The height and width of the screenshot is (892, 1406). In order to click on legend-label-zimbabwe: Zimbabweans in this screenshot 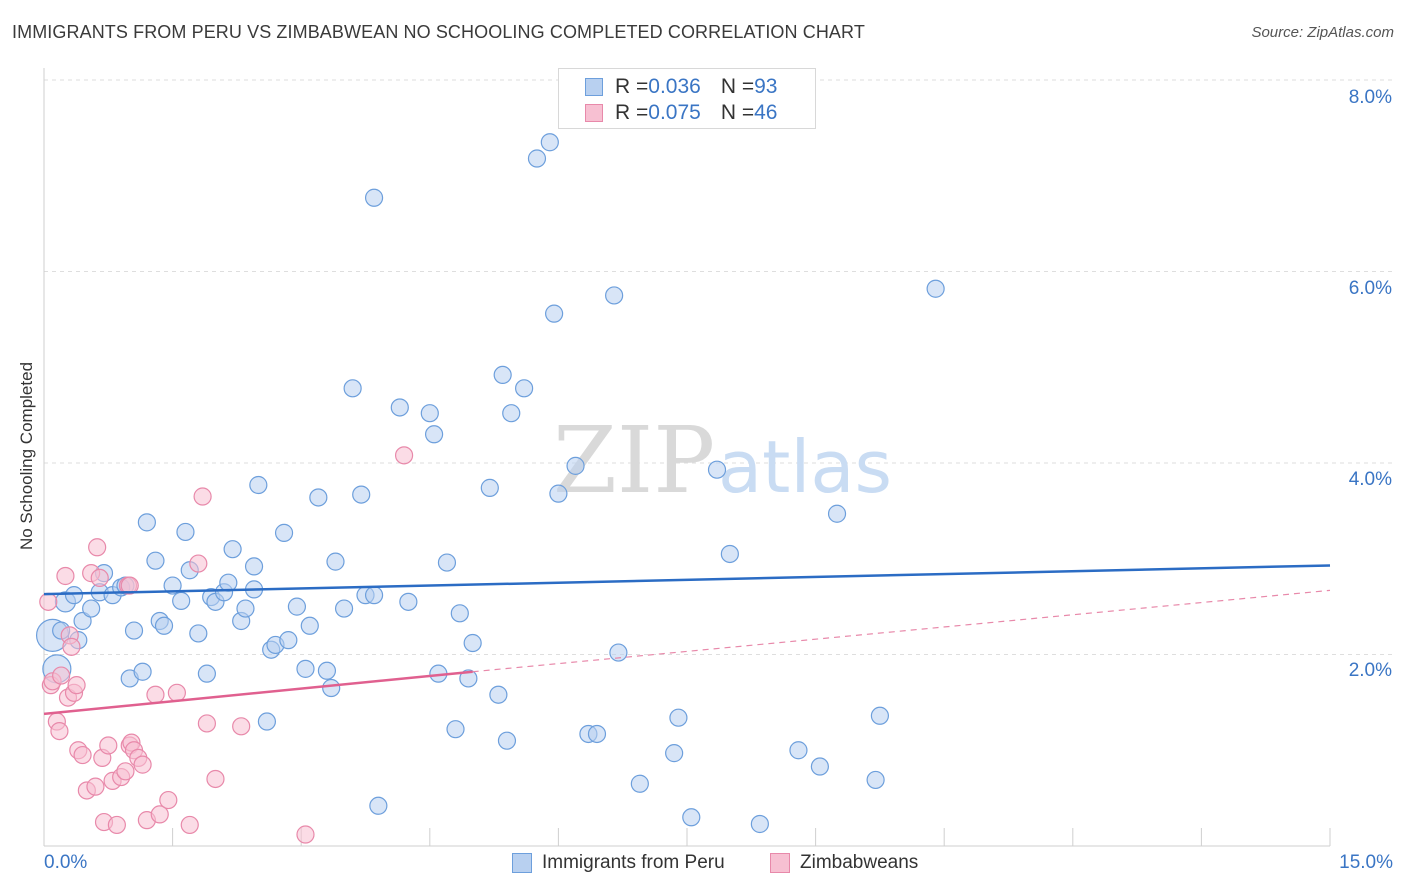, I will do `click(859, 862)`.